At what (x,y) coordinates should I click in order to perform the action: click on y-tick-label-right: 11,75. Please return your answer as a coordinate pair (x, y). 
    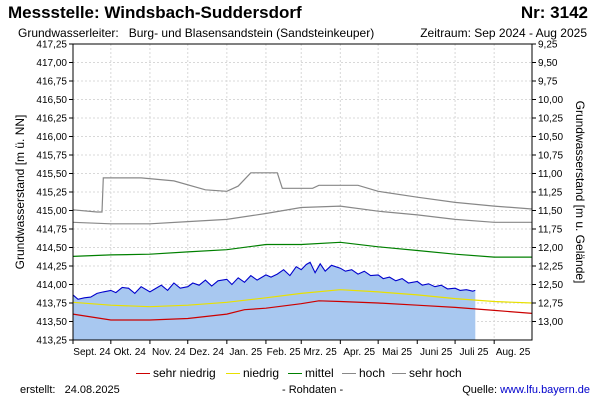
    Looking at the image, I should click on (550, 230).